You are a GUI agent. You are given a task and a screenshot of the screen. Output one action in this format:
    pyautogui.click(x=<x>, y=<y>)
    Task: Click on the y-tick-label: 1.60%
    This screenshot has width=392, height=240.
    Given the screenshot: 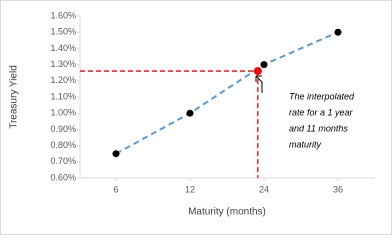 What is the action you would take?
    pyautogui.click(x=63, y=15)
    